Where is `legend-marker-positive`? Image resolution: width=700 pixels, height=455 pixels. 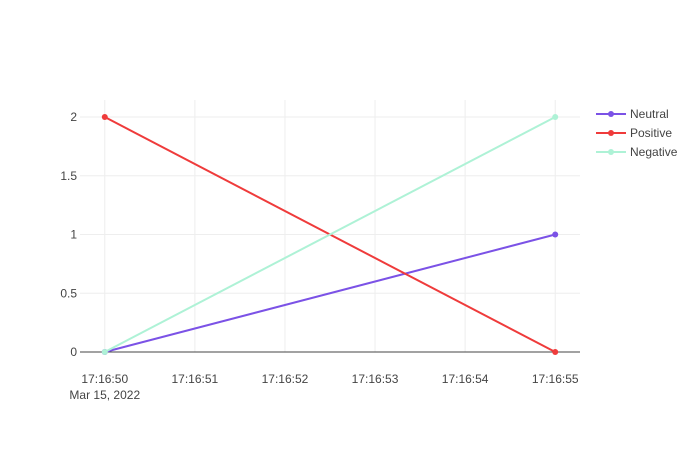 legend-marker-positive is located at coordinates (611, 133).